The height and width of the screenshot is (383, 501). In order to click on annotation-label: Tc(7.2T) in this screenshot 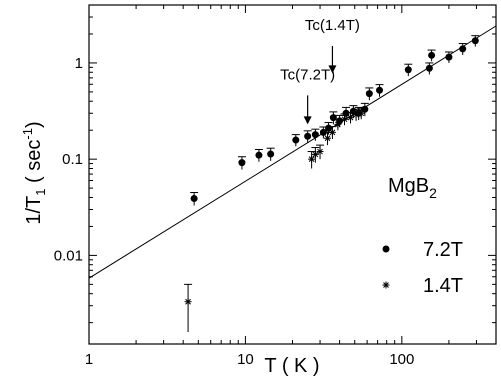, I will do `click(307, 75)`.